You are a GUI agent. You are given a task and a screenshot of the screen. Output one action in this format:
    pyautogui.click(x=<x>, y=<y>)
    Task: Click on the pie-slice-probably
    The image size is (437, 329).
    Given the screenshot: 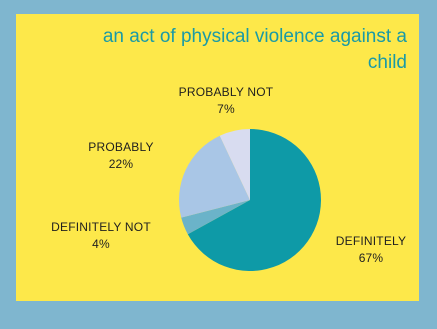 What is the action you would take?
    pyautogui.click(x=214, y=176)
    